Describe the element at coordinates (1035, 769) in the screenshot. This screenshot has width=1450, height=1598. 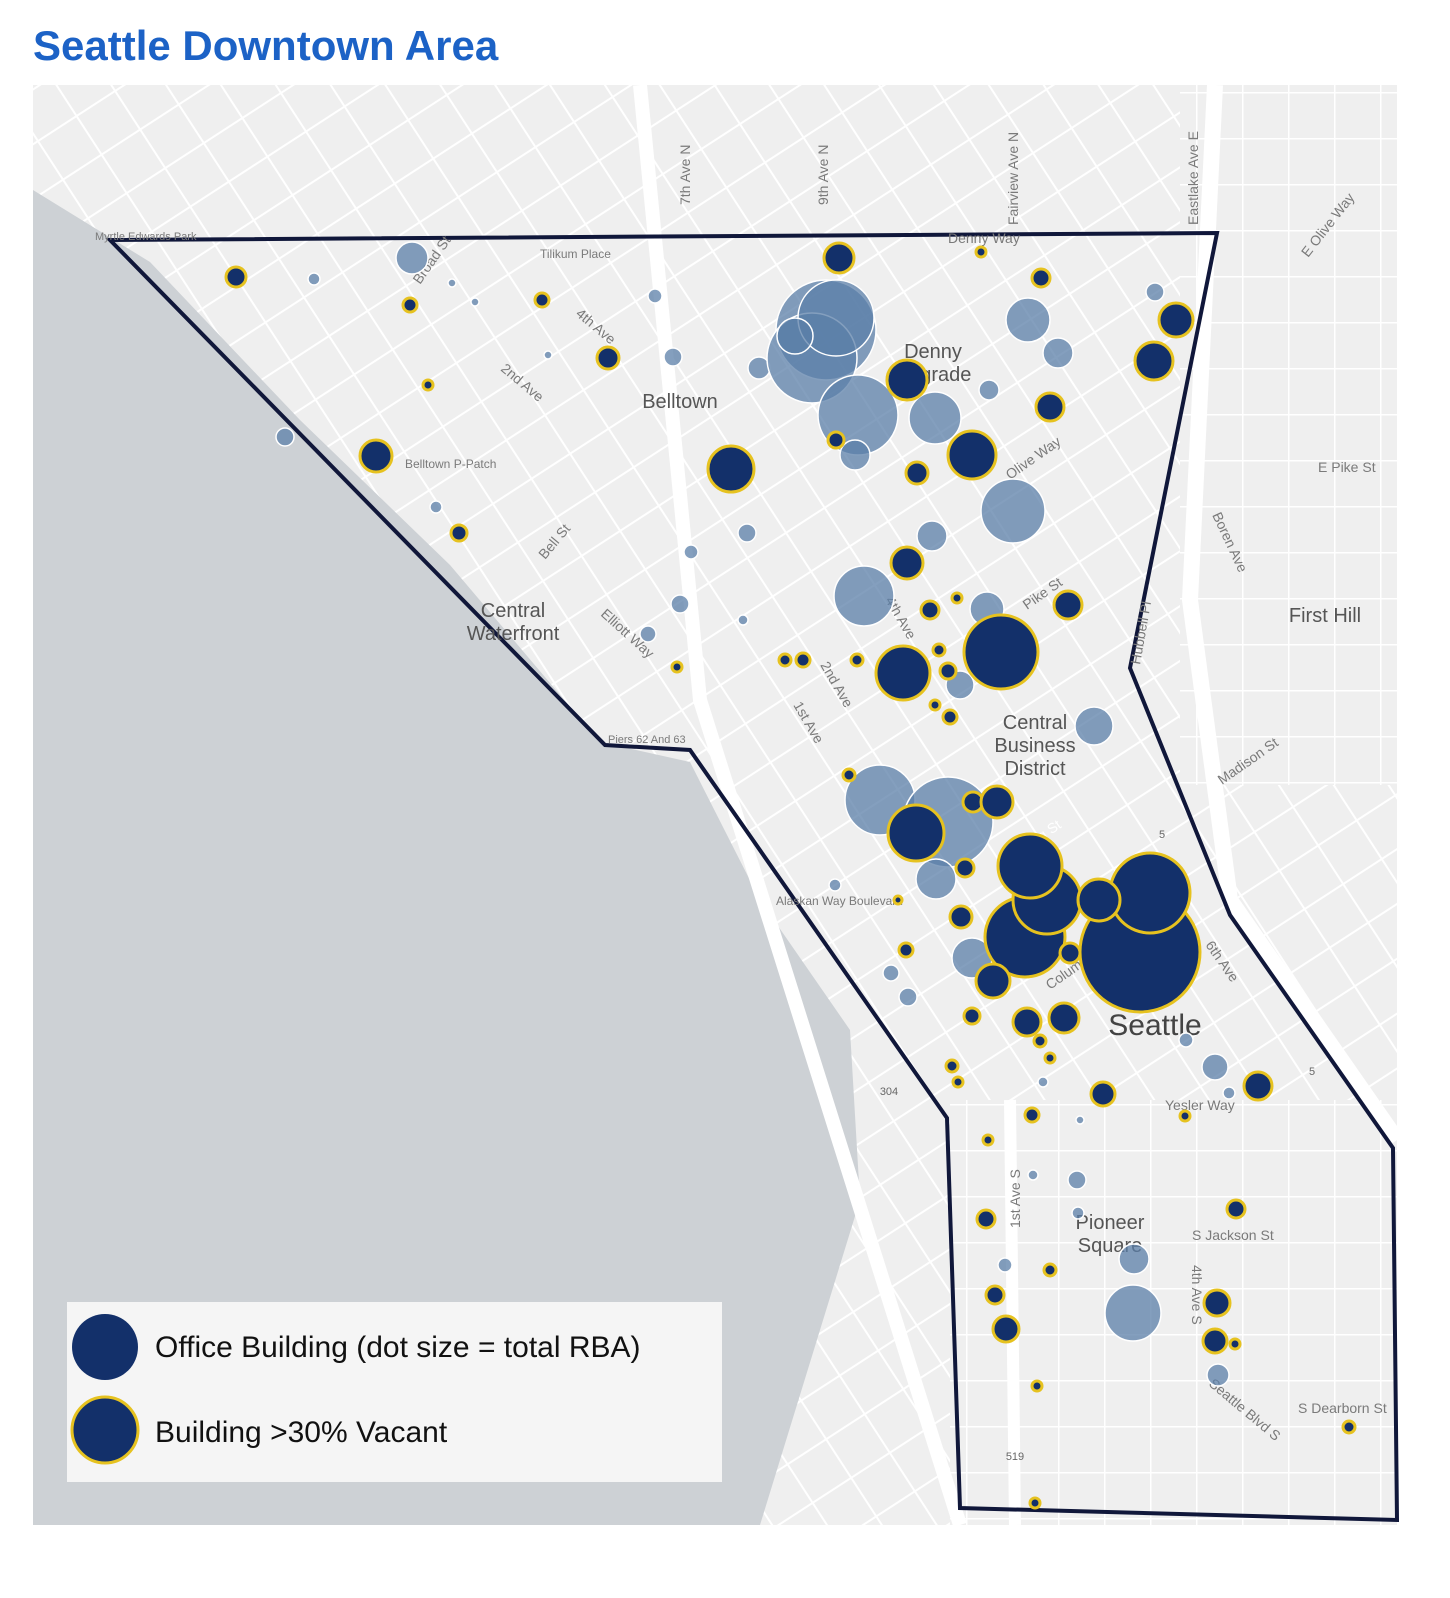
I see `neighborhood-label: District` at that location.